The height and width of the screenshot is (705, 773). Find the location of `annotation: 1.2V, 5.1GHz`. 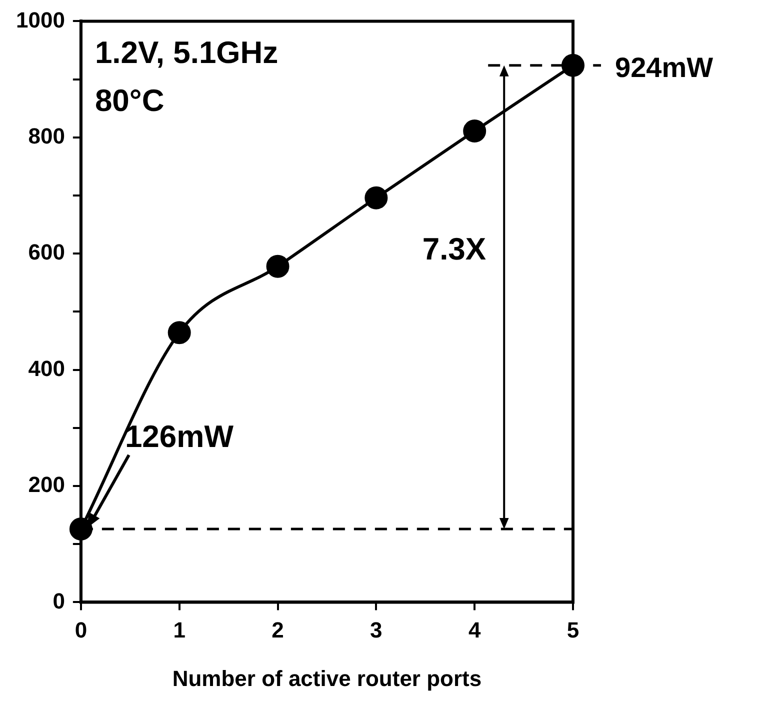

annotation: 1.2V, 5.1GHz is located at coordinates (186, 52).